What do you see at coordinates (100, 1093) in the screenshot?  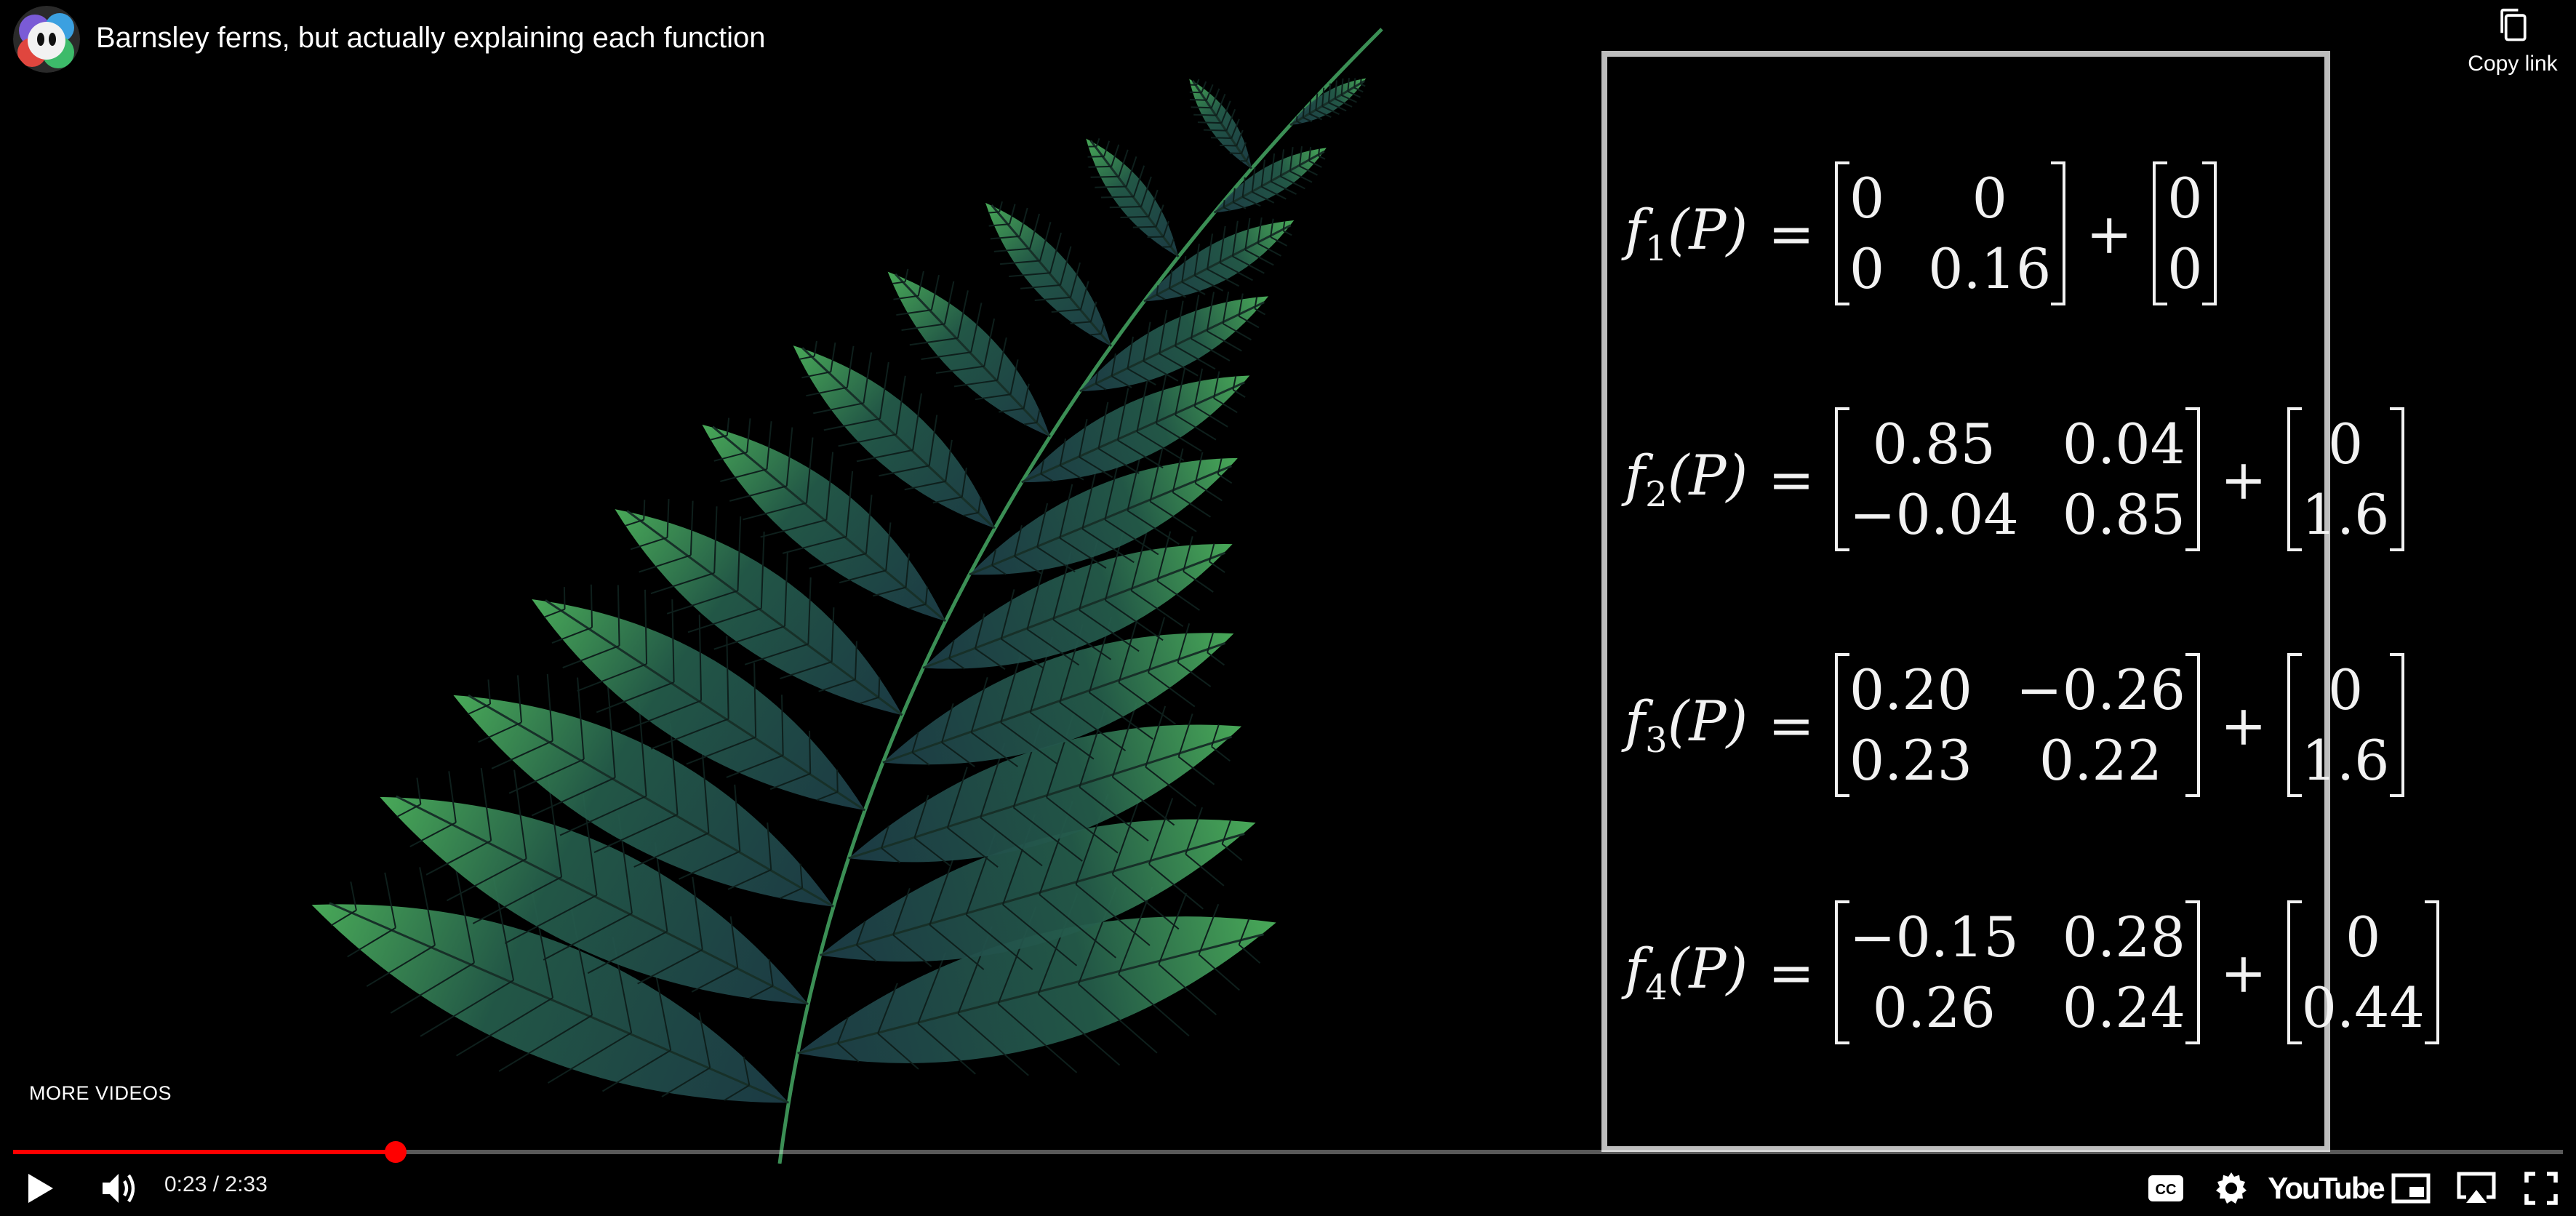 I see `more-videos-button: MORE VIDEOS` at bounding box center [100, 1093].